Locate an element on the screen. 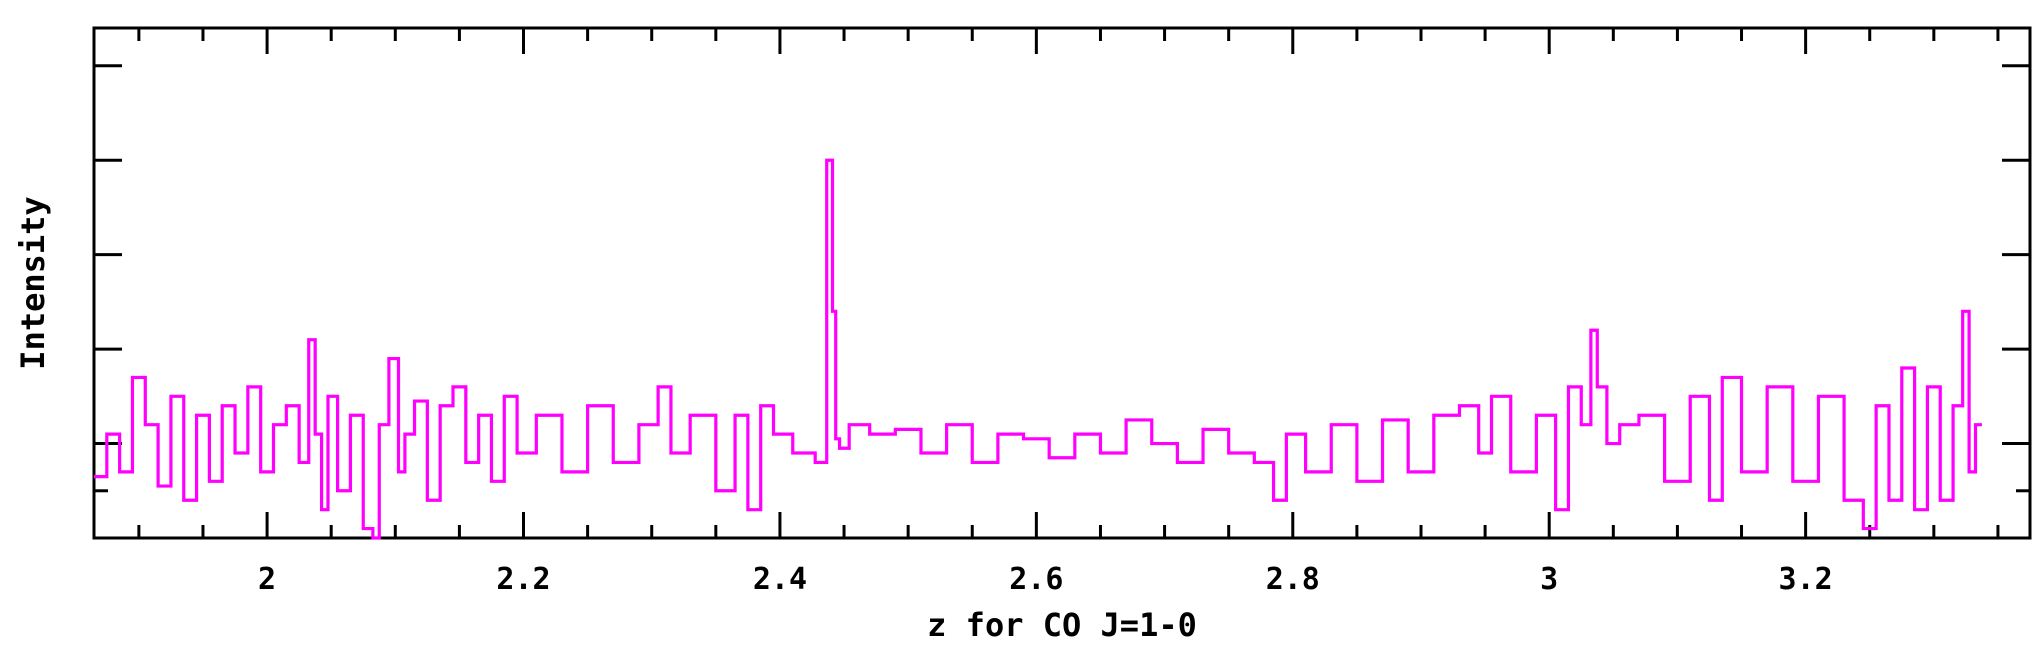  x-tick-label: 2.2 is located at coordinates (523, 579).